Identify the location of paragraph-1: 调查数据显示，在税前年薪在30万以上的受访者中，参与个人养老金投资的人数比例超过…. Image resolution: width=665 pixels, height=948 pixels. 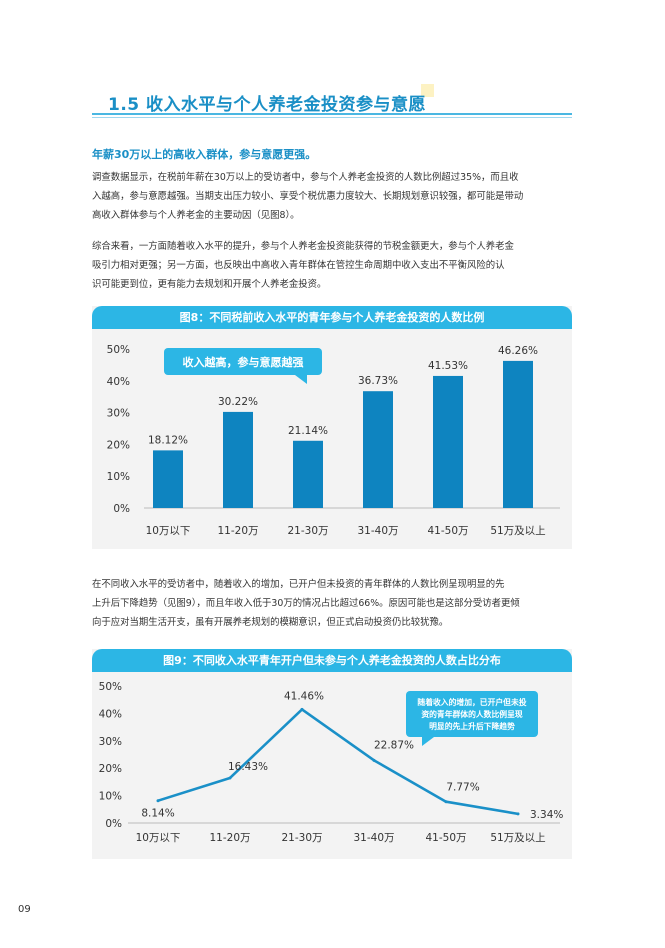
(334, 196).